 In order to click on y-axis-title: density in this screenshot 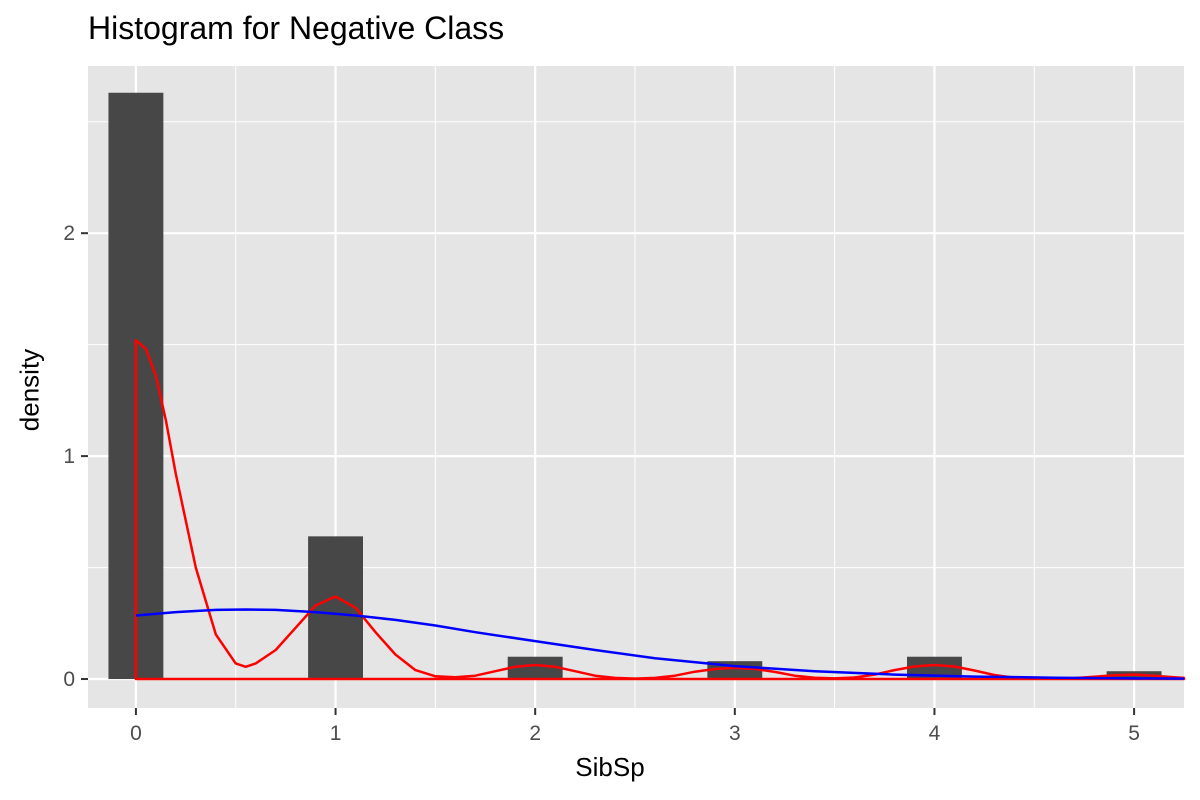, I will do `click(29, 390)`.